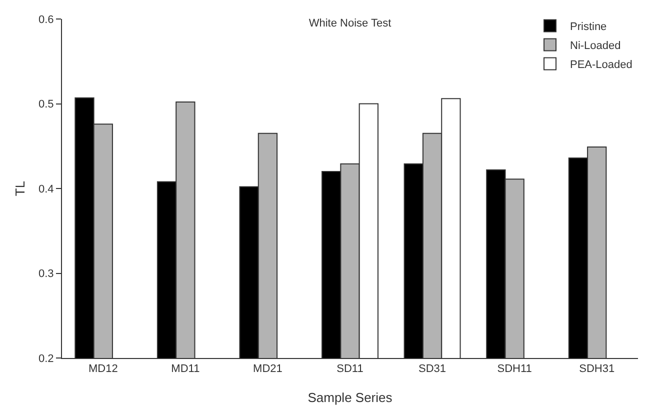  Describe the element at coordinates (601, 64) in the screenshot. I see `legend-label: PEA-Loaded` at that location.